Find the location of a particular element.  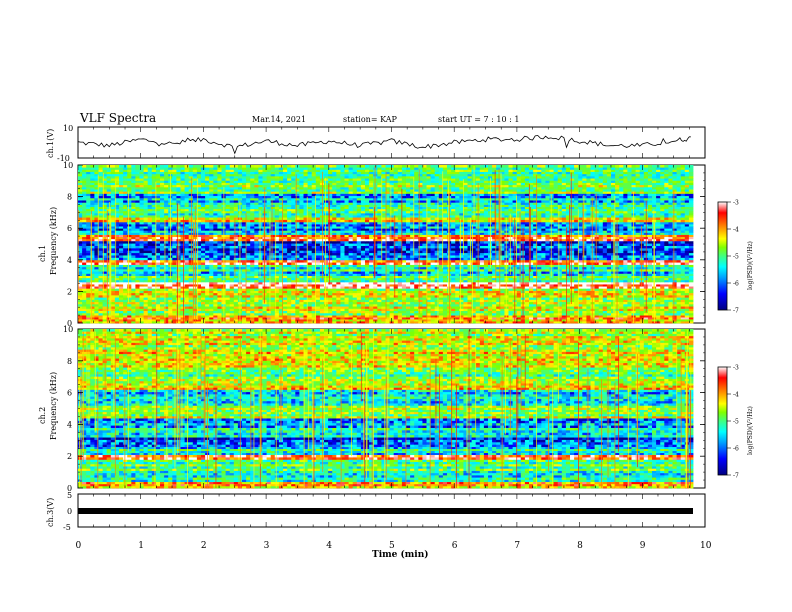

ch1-ytick-bottom: -10 is located at coordinates (63, 158).